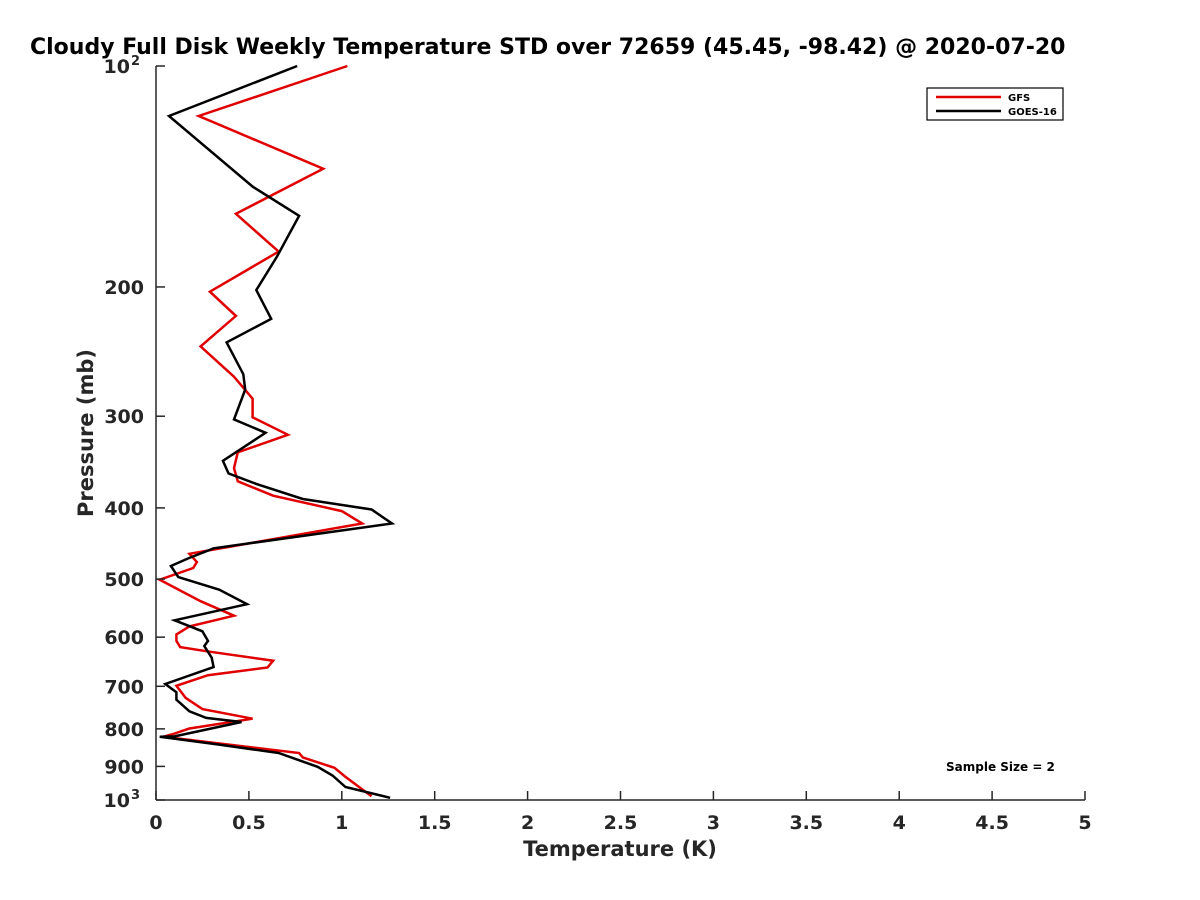  Describe the element at coordinates (124, 638) in the screenshot. I see `y-tick-label: 600` at that location.